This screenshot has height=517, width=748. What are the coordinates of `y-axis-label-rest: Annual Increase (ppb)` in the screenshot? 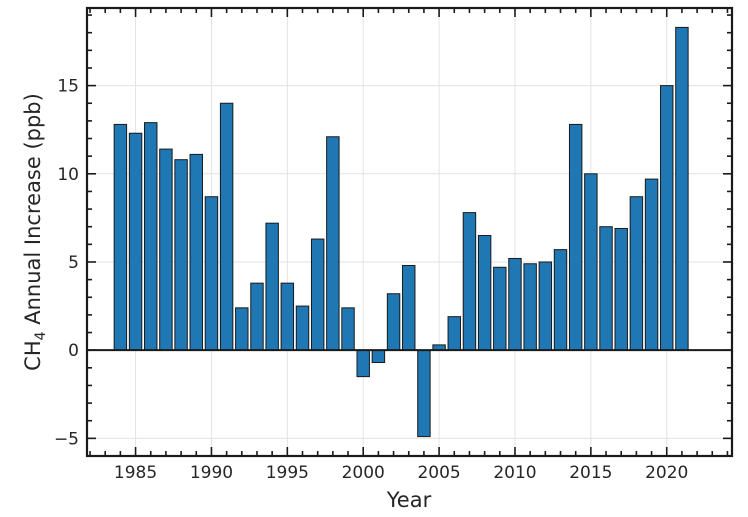 It's located at (33, 212).